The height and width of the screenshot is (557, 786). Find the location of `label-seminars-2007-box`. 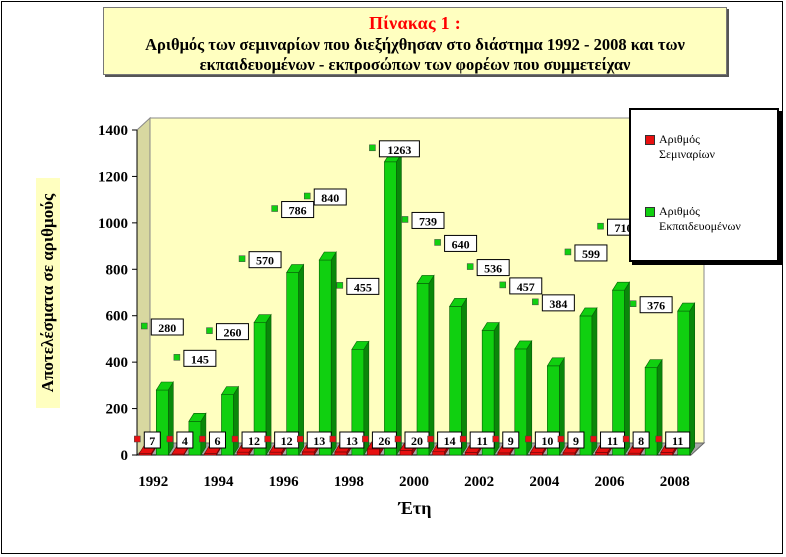

label-seminars-2007-box is located at coordinates (641, 440).